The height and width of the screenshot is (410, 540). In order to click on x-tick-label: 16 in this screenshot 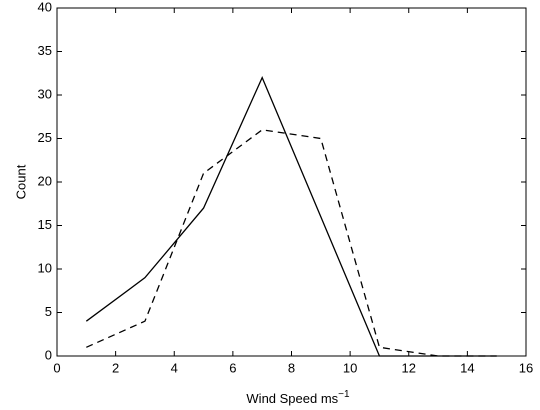, I will do `click(526, 367)`.